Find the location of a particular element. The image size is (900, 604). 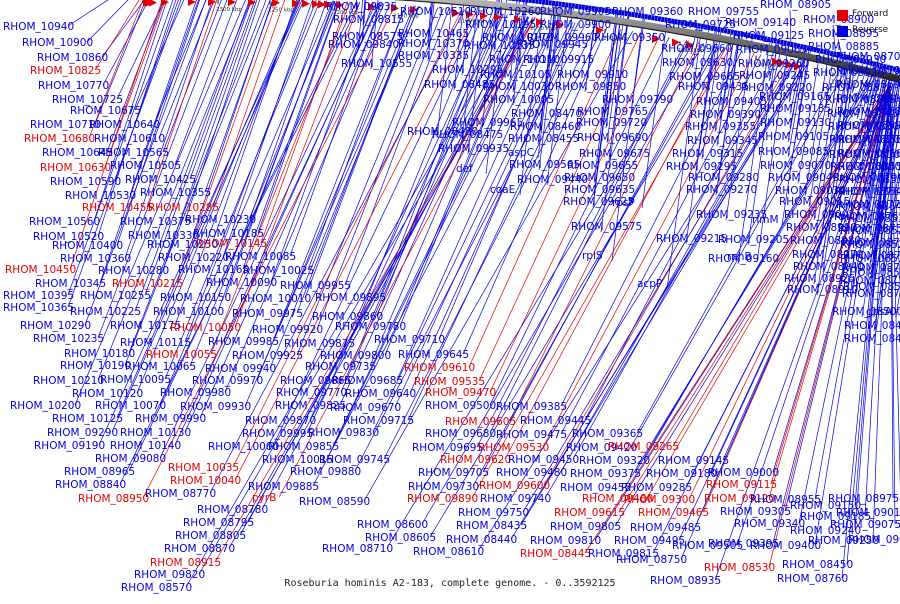

gene-label: RHOM_09945 is located at coordinates (552, 45).